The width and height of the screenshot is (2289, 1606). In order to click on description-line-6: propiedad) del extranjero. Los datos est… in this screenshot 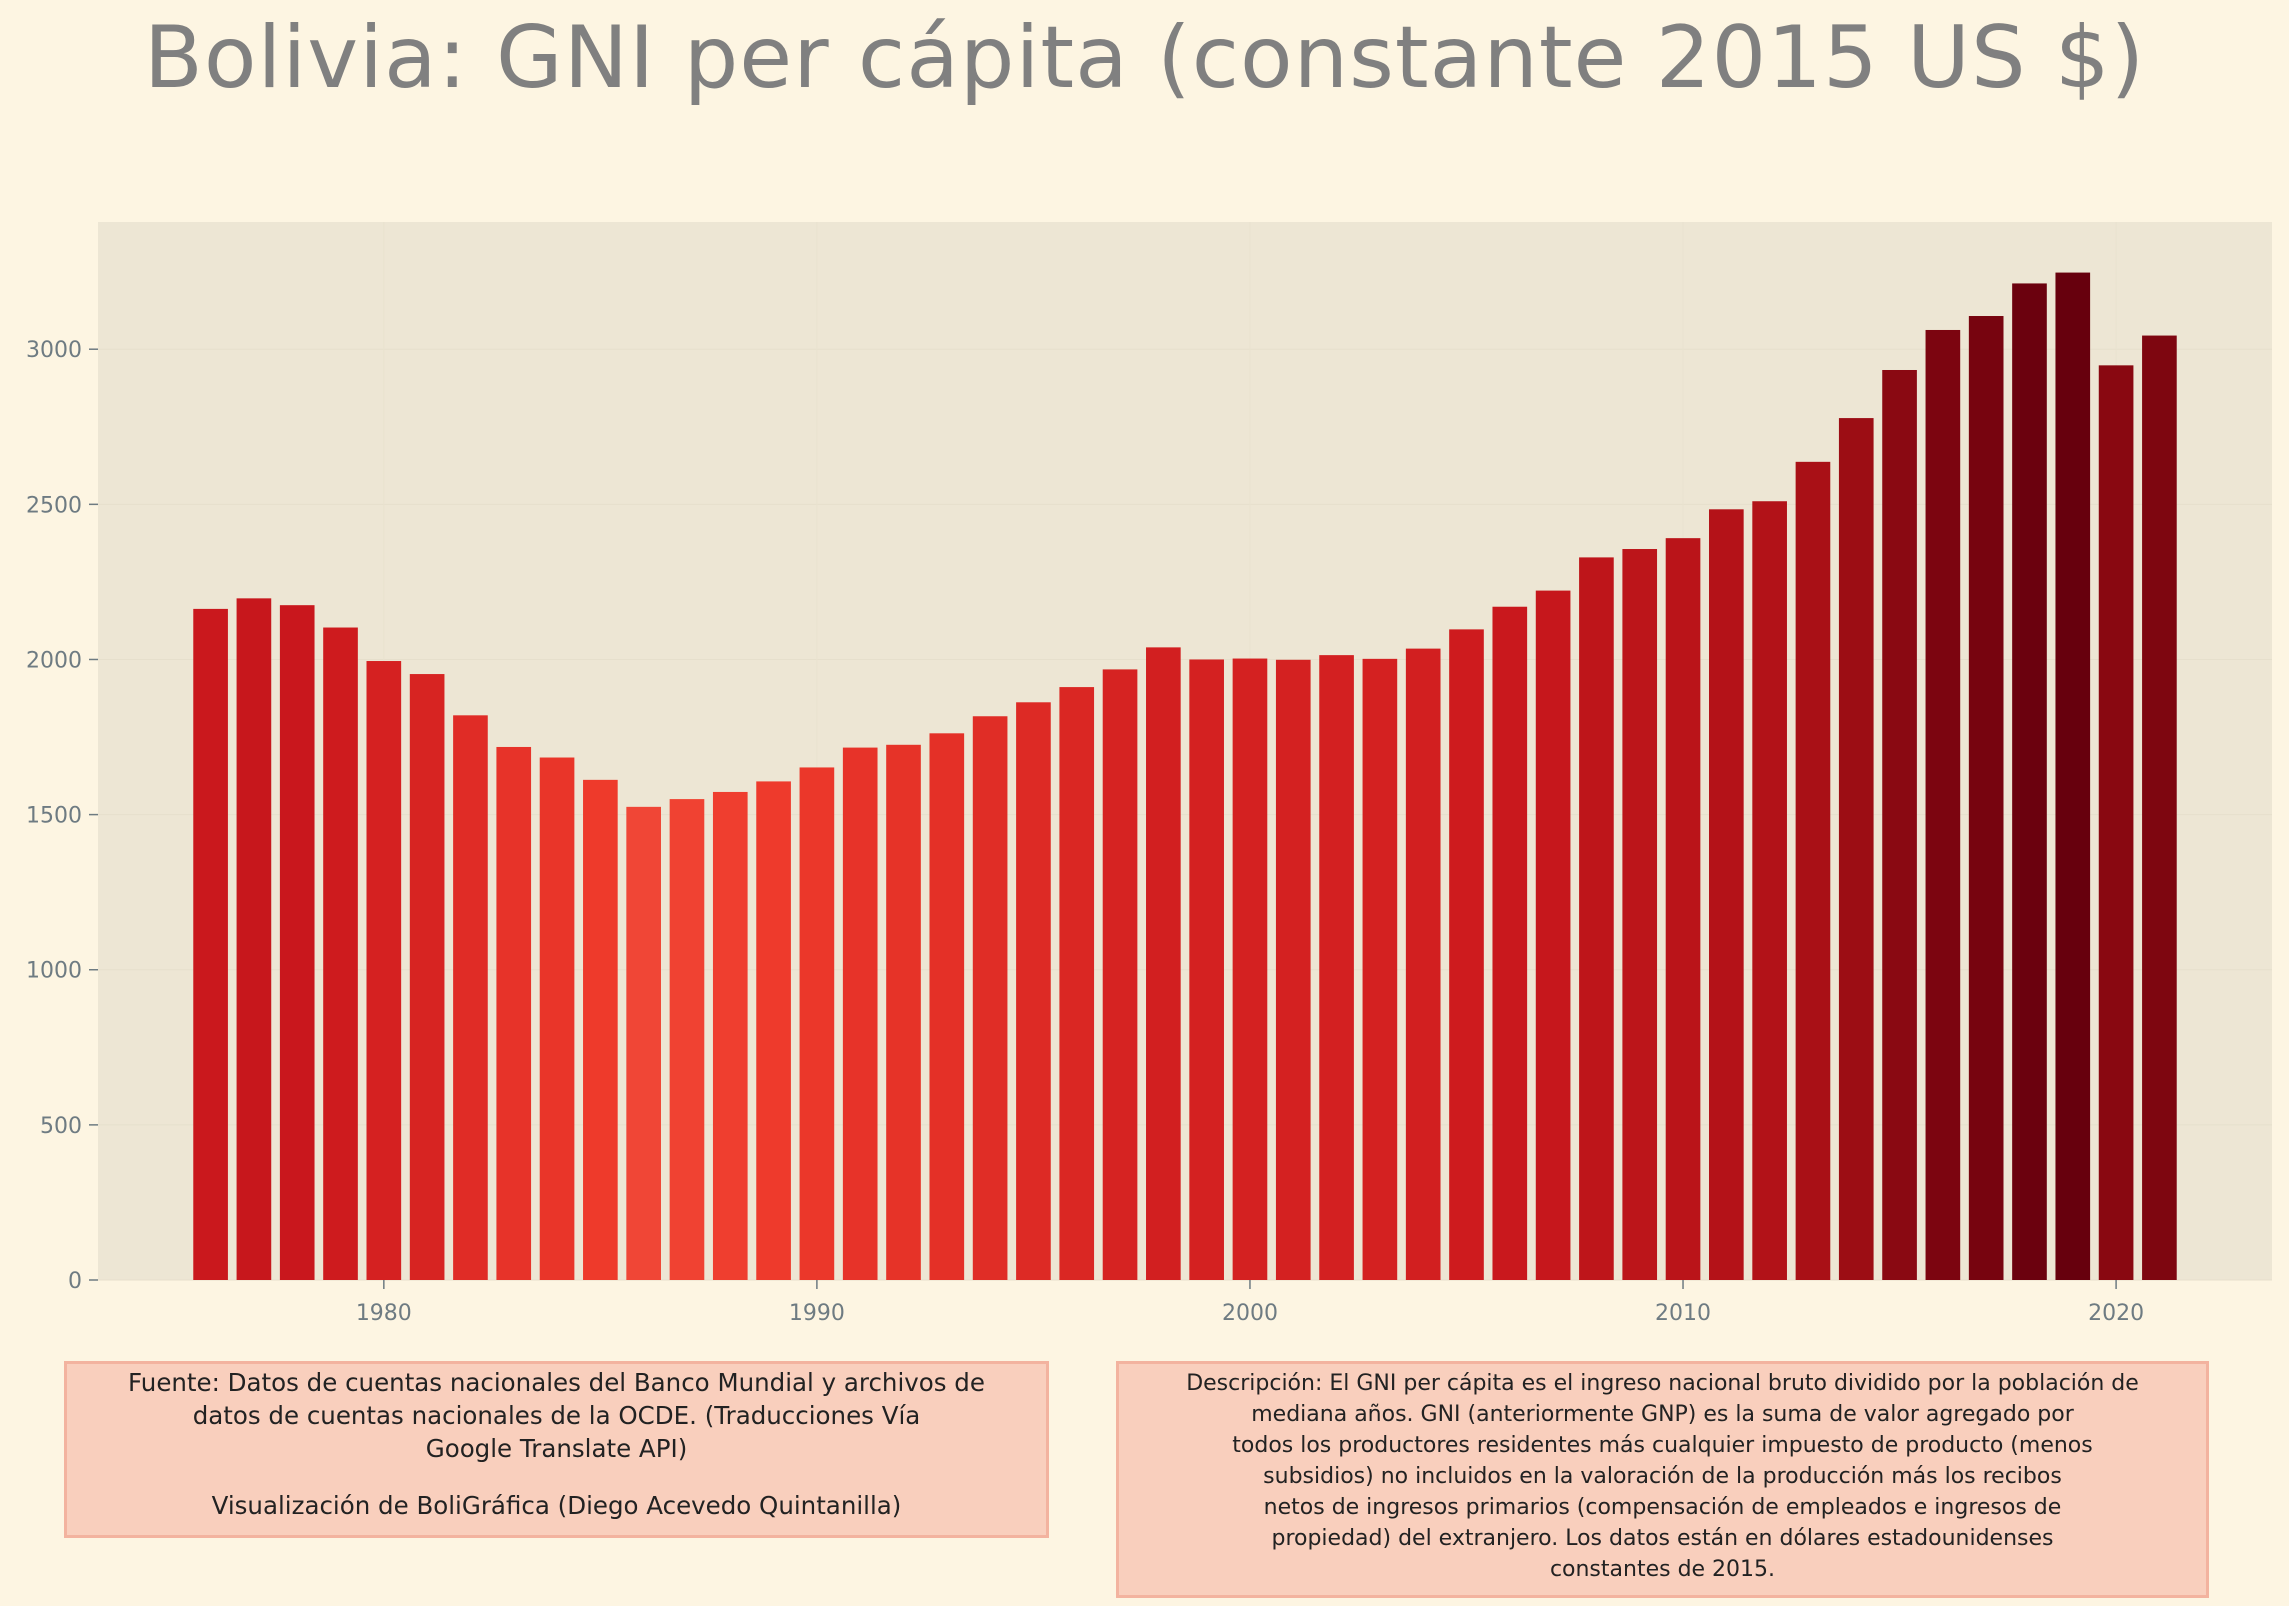, I will do `click(1662, 1538)`.